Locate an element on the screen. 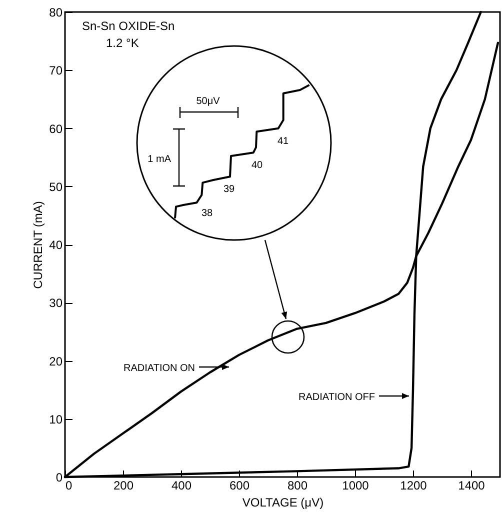 Image resolution: width=502 pixels, height=523 pixels. text: Sn-Sn OXIDE-Sn is located at coordinates (128, 26).